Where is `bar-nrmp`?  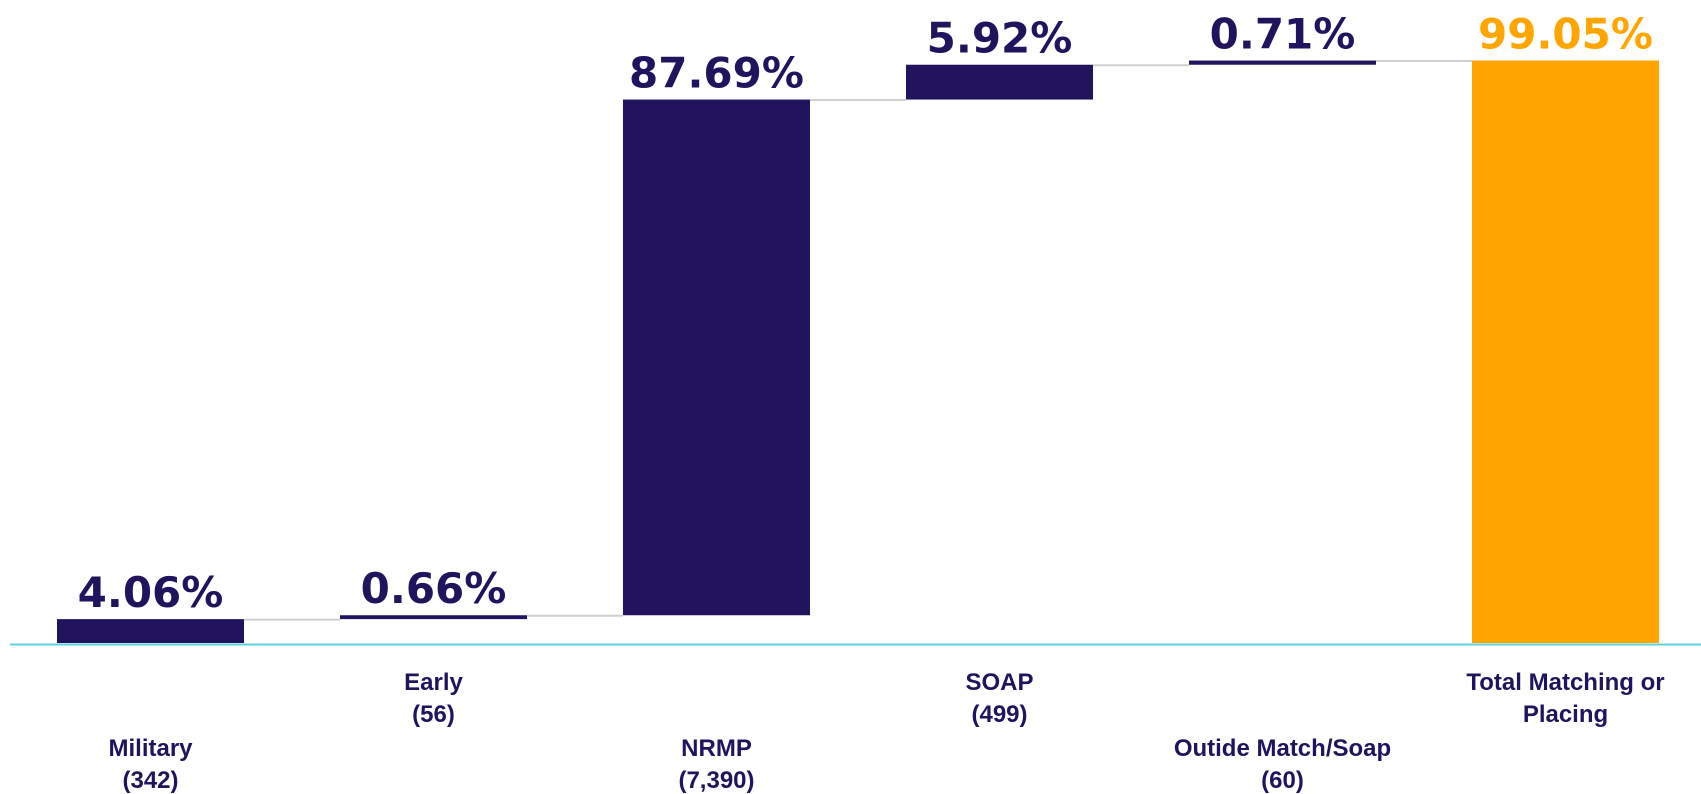 bar-nrmp is located at coordinates (716, 357).